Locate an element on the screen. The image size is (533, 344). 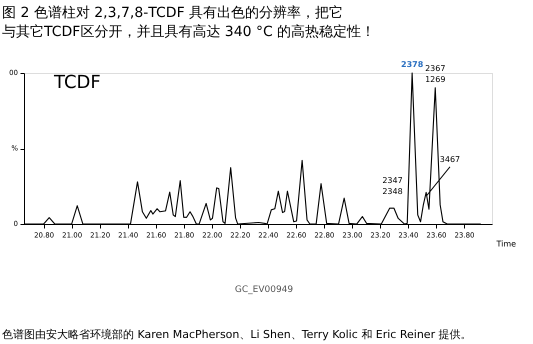
text: 色谱图由安大略省环境部的 Karen MacPherson、Li Shen、Terry Kolic 和 Eric Reiner 提供。 is located at coordinates (237, 334).